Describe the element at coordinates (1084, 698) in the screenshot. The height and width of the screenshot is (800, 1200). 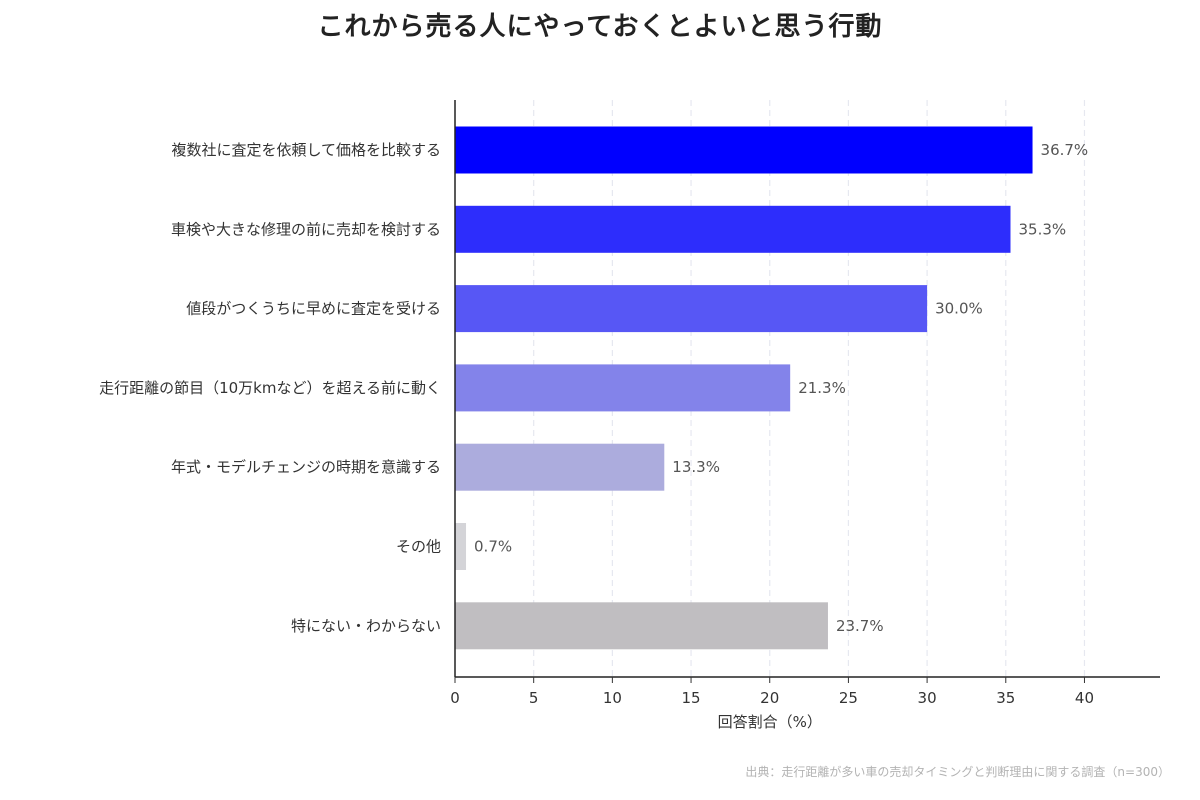
I see `x-tick-label: 40` at that location.